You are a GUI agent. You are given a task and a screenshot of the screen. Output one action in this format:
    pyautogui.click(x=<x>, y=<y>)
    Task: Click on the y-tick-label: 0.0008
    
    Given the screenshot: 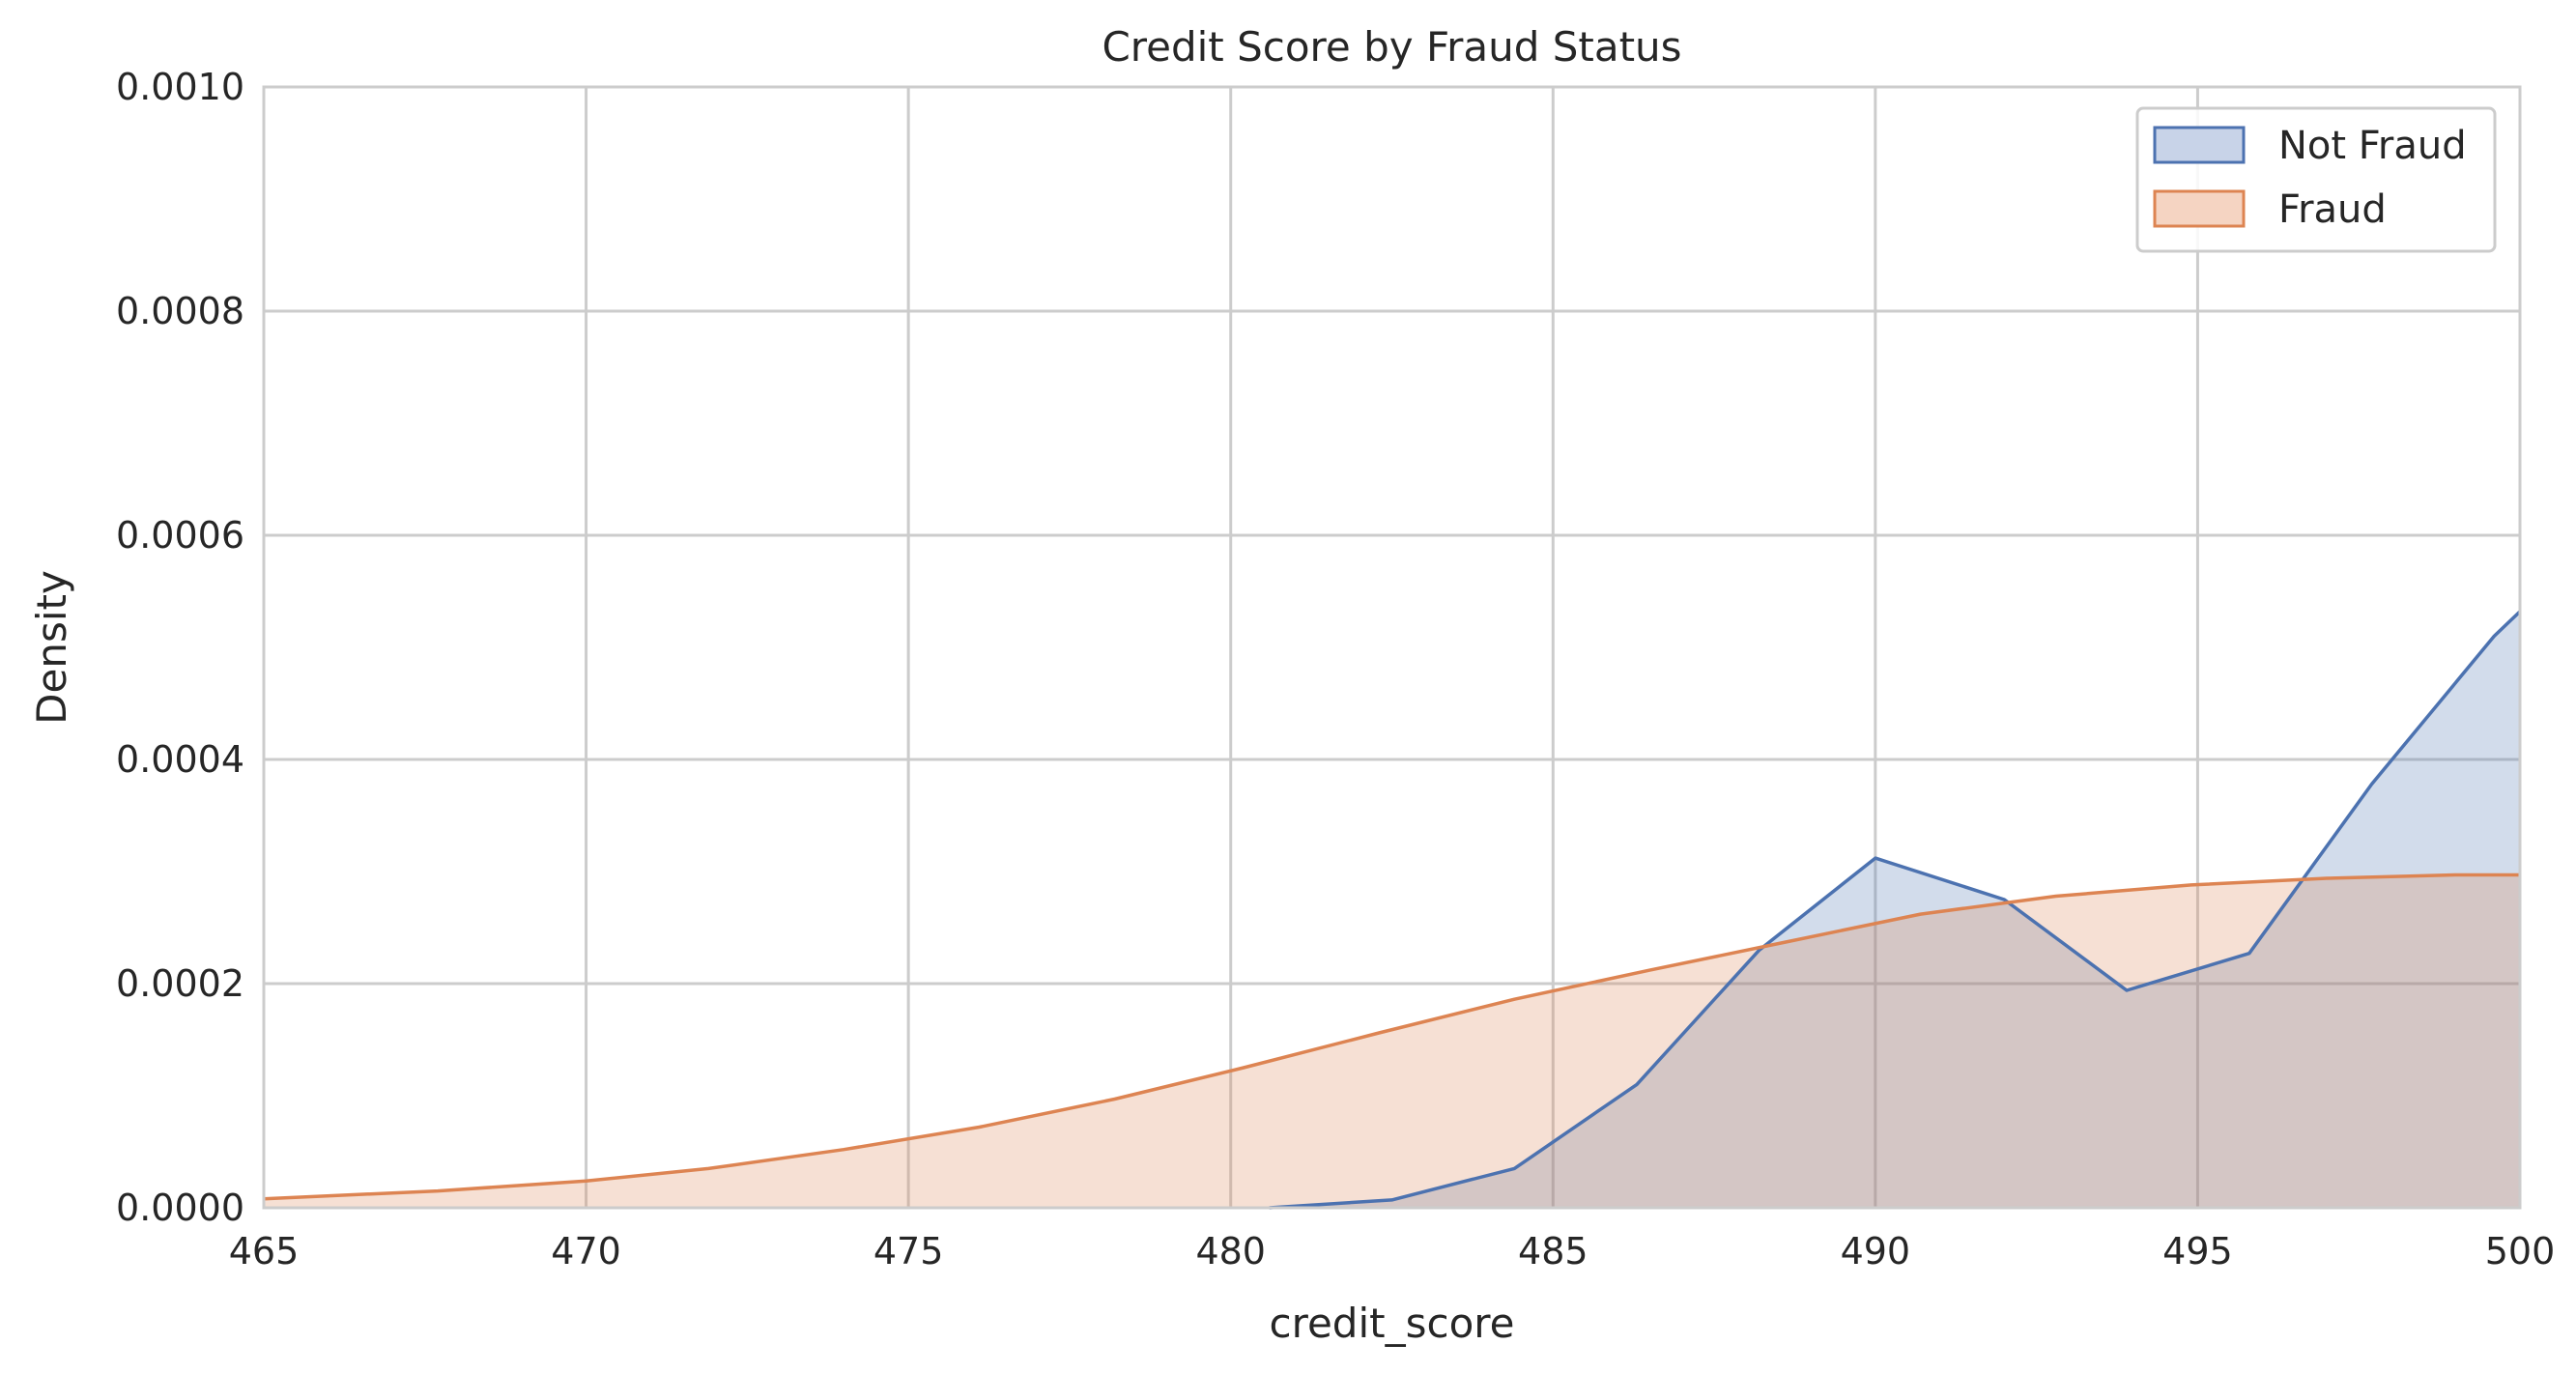 What is the action you would take?
    pyautogui.click(x=180, y=311)
    